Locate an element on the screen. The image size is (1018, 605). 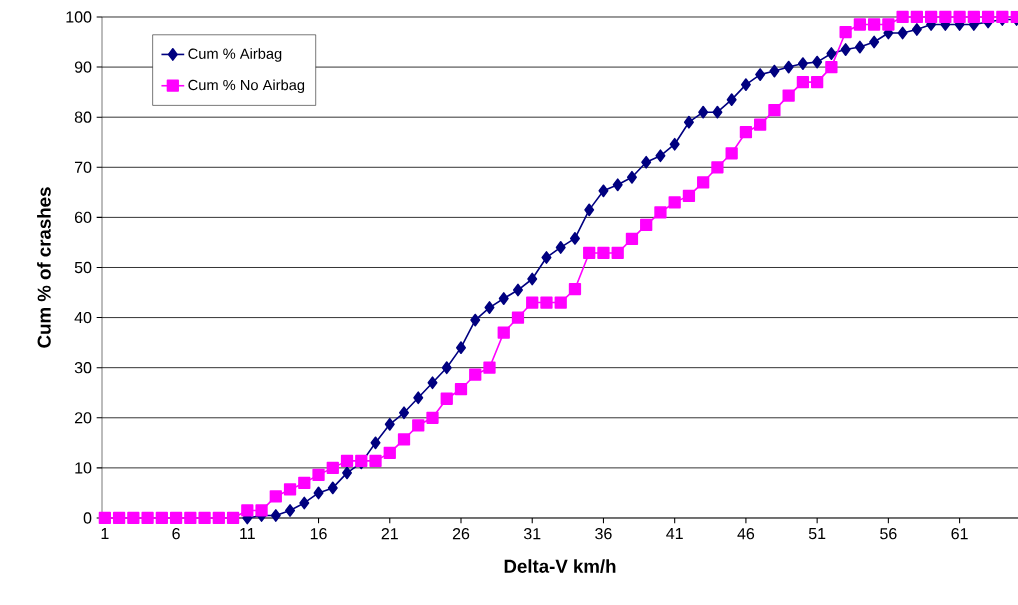
x-tick-label: 41 is located at coordinates (674, 534).